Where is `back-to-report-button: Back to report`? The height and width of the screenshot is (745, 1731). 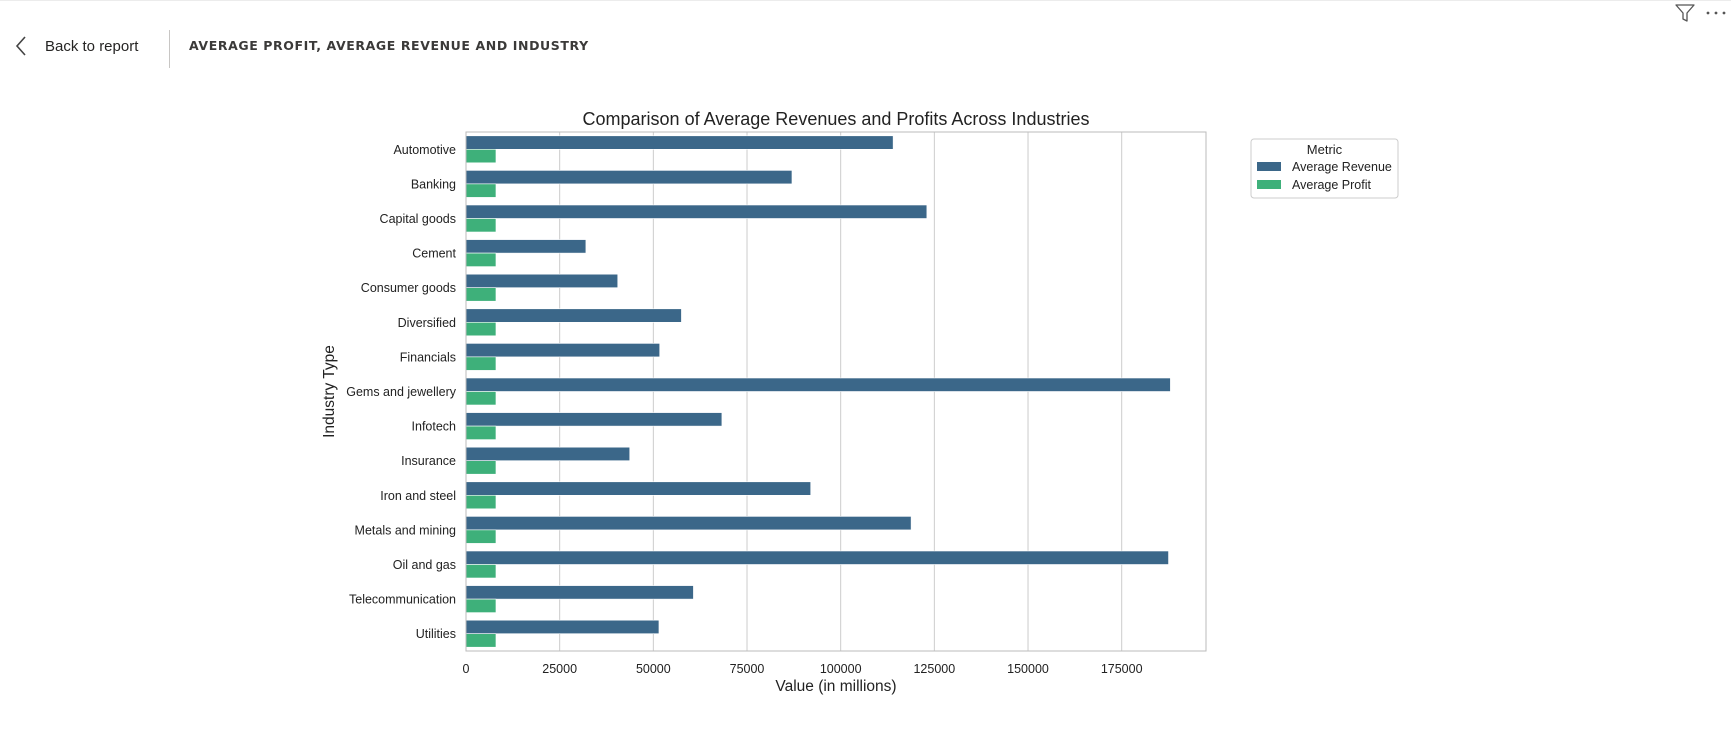
back-to-report-button: Back to report is located at coordinates (76, 46).